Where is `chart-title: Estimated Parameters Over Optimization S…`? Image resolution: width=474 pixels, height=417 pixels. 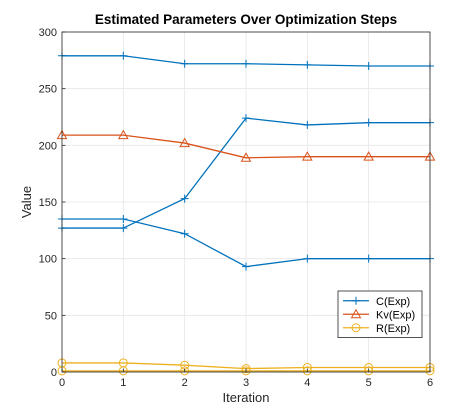
chart-title: Estimated Parameters Over Optimization S… is located at coordinates (246, 19).